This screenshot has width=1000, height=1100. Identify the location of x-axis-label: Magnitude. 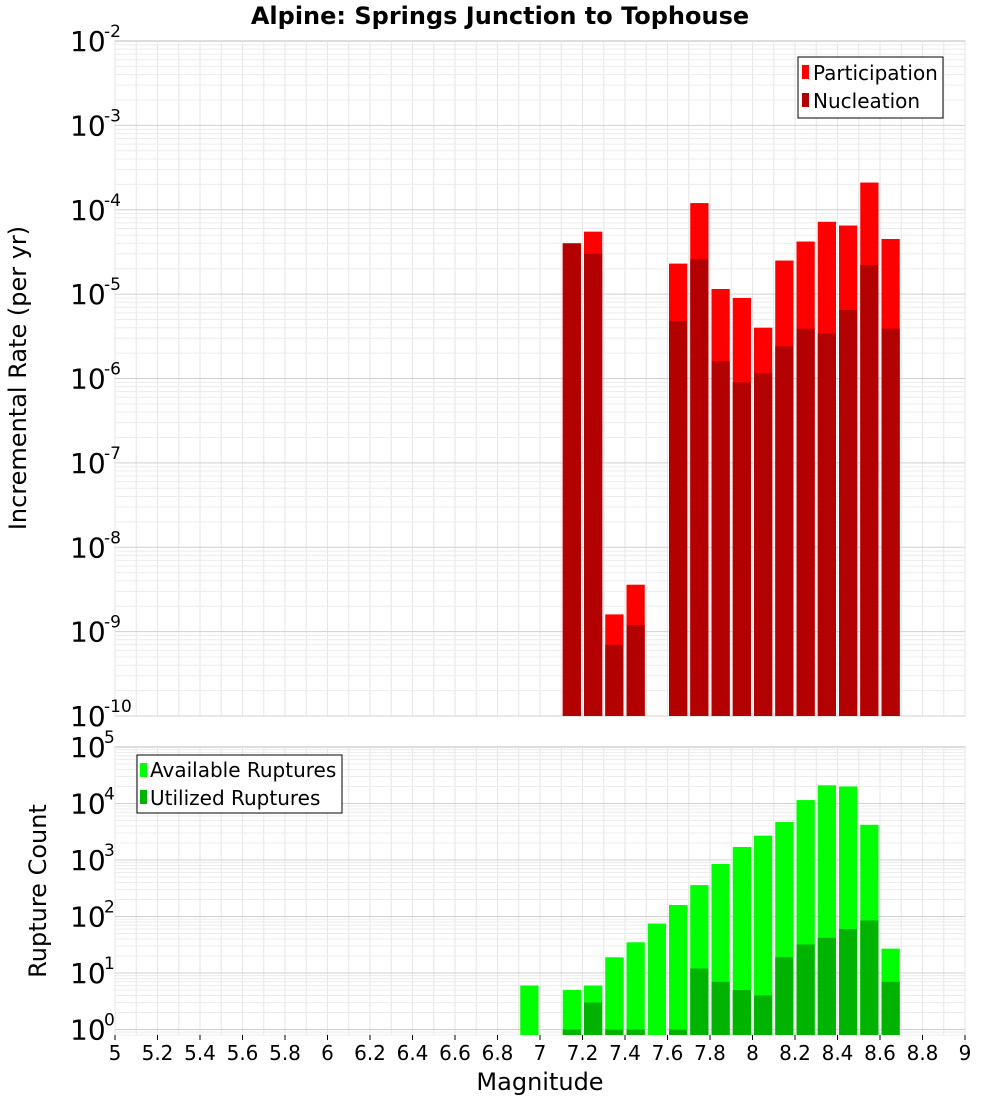
(539, 1082).